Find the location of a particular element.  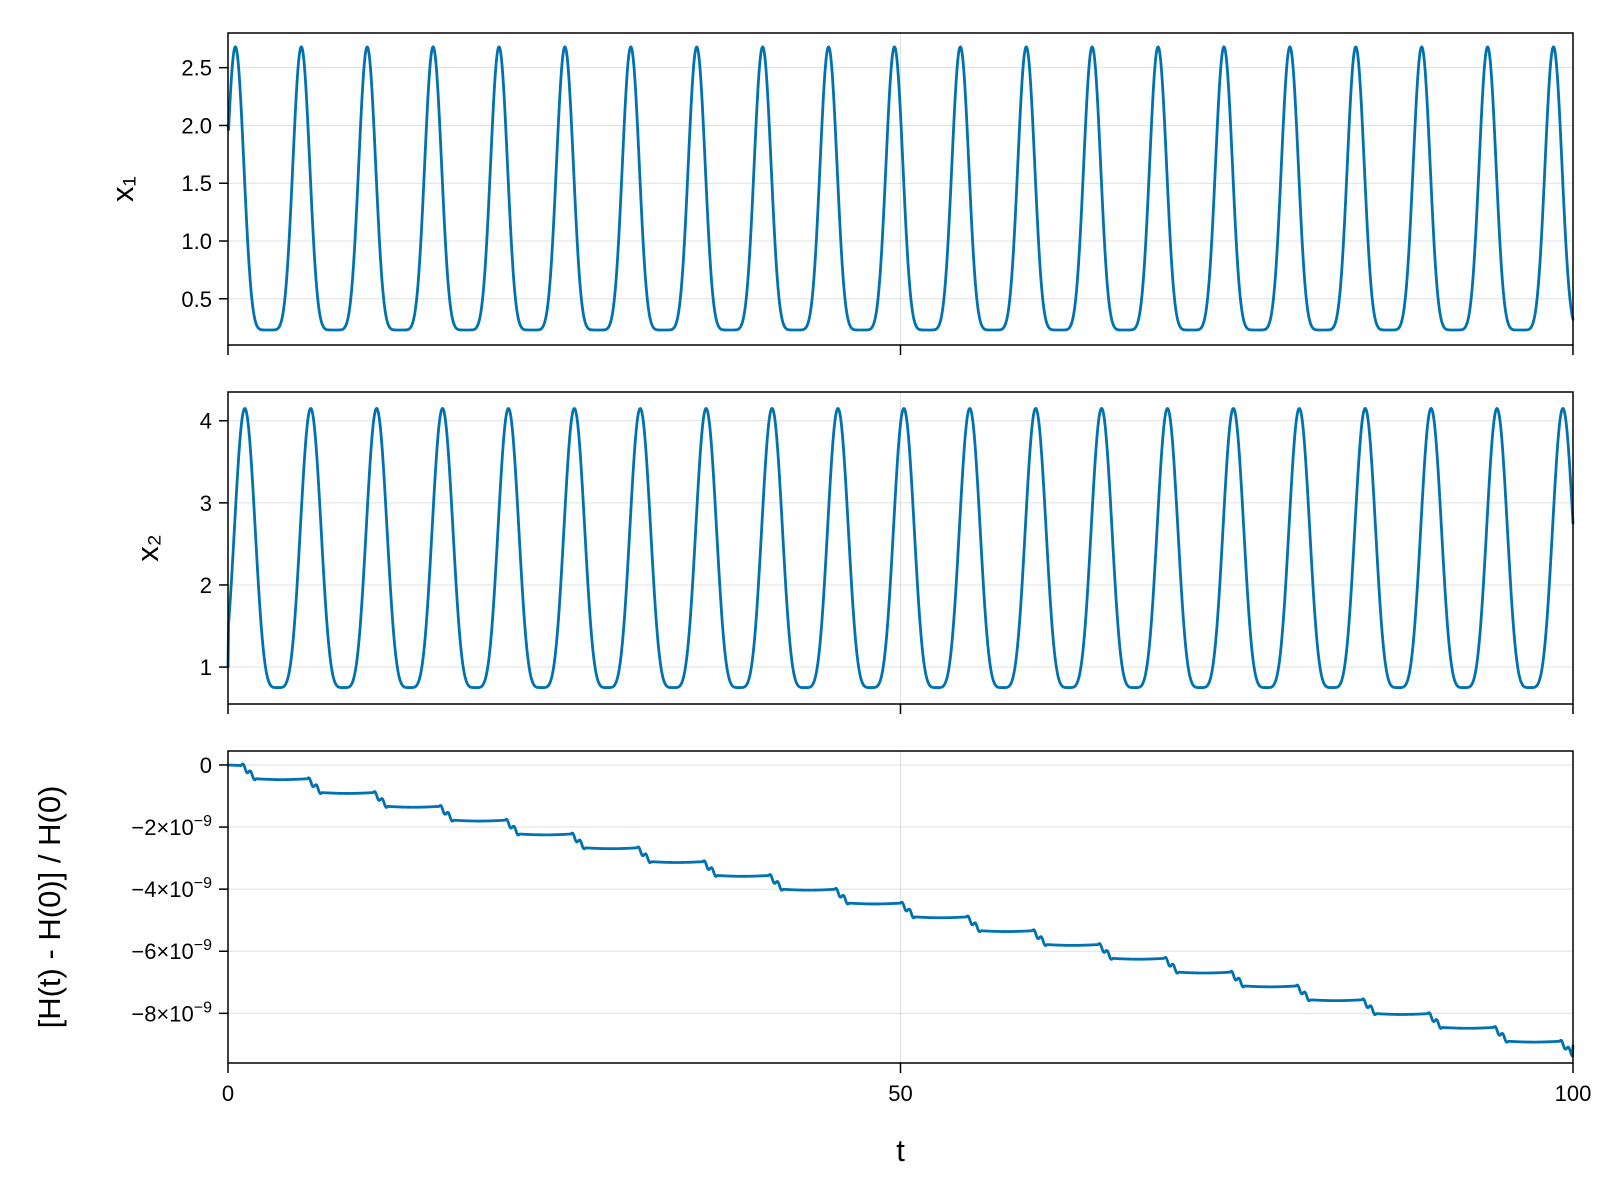

y-tick-label: 1 is located at coordinates (206, 667).